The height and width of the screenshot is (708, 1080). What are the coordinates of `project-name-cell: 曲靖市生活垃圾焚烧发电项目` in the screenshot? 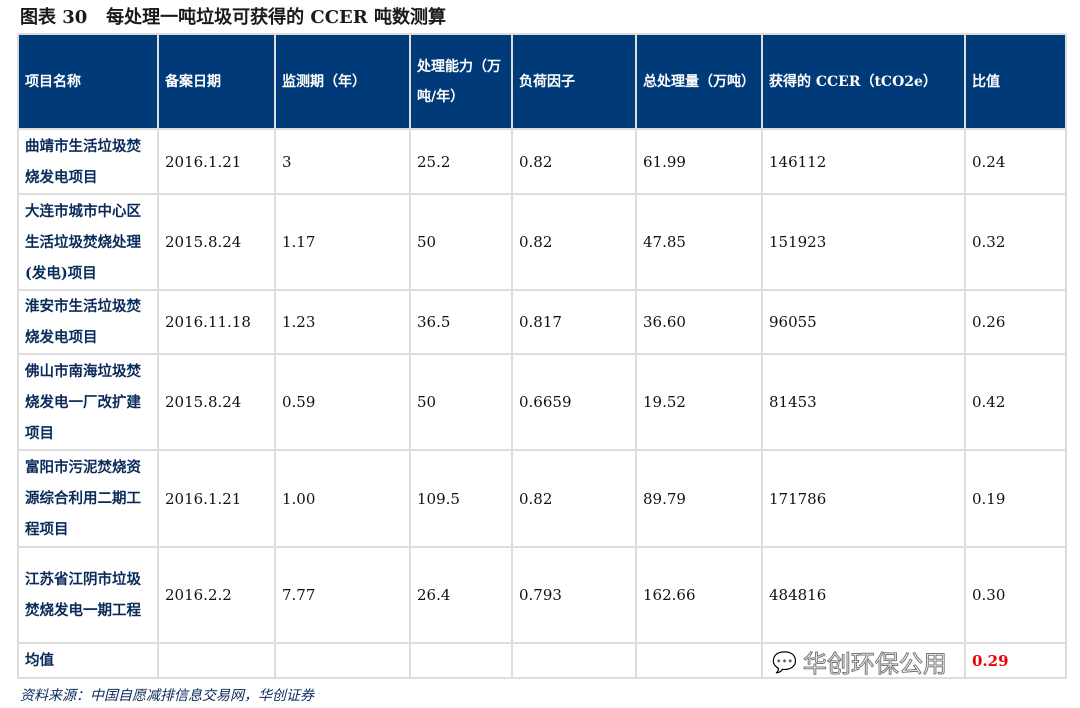 It's located at (88, 161).